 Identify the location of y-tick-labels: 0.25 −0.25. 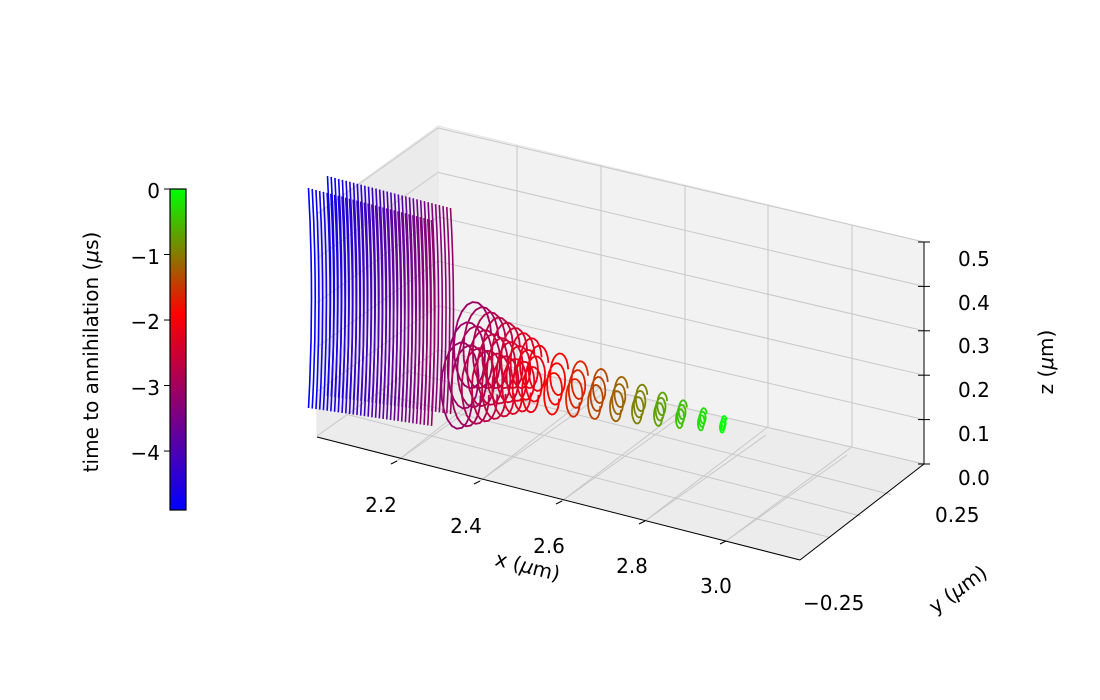
(891, 559).